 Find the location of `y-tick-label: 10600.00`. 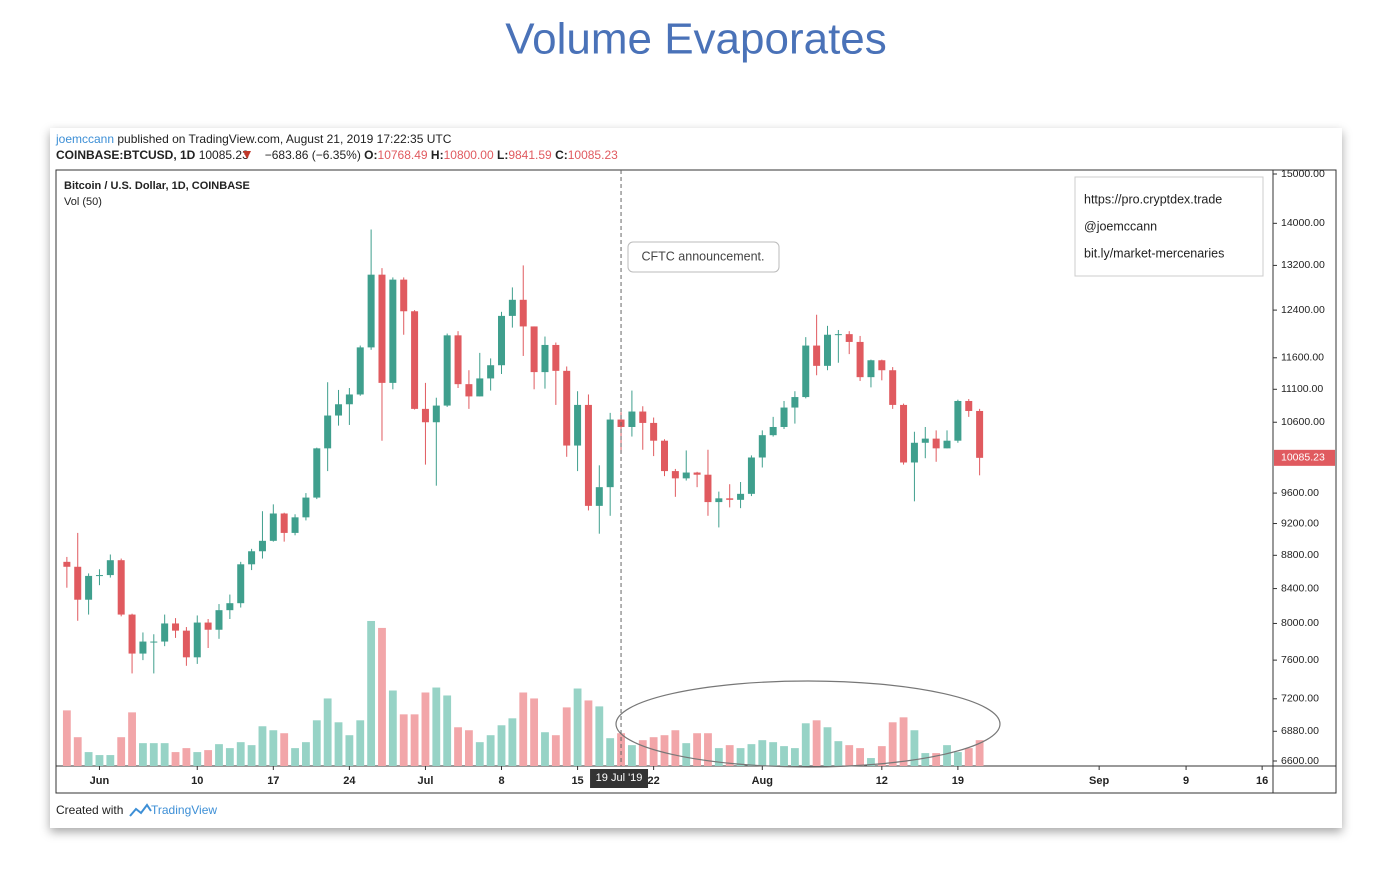

y-tick-label: 10600.00 is located at coordinates (1303, 422).